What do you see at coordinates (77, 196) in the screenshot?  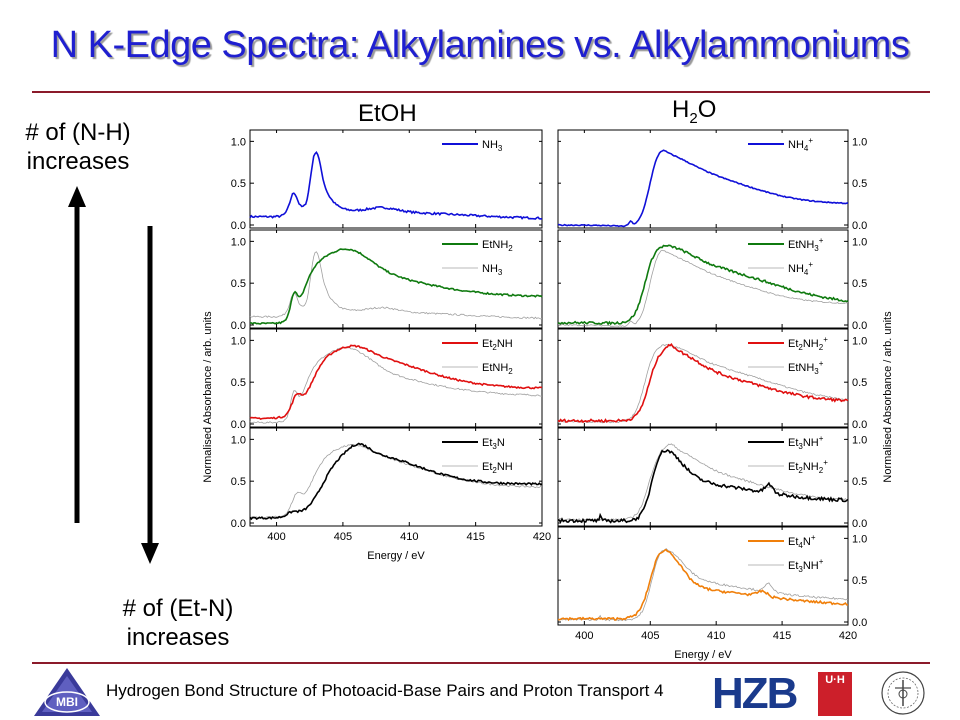 I see `up-arrow-head` at bounding box center [77, 196].